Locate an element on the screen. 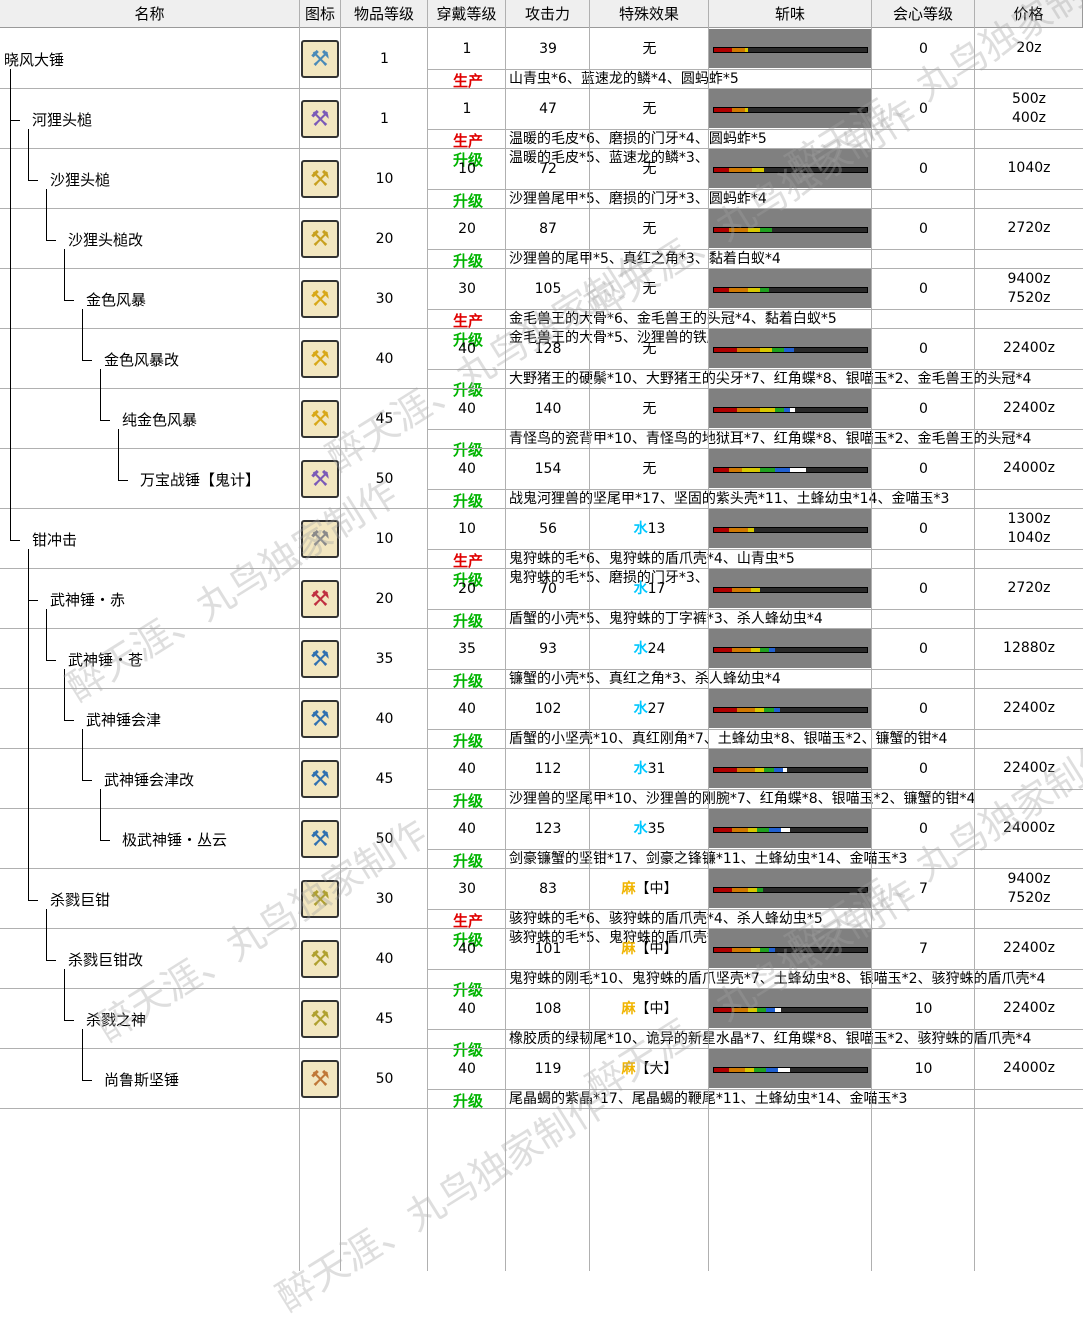  attack-value: 112 is located at coordinates (548, 769).